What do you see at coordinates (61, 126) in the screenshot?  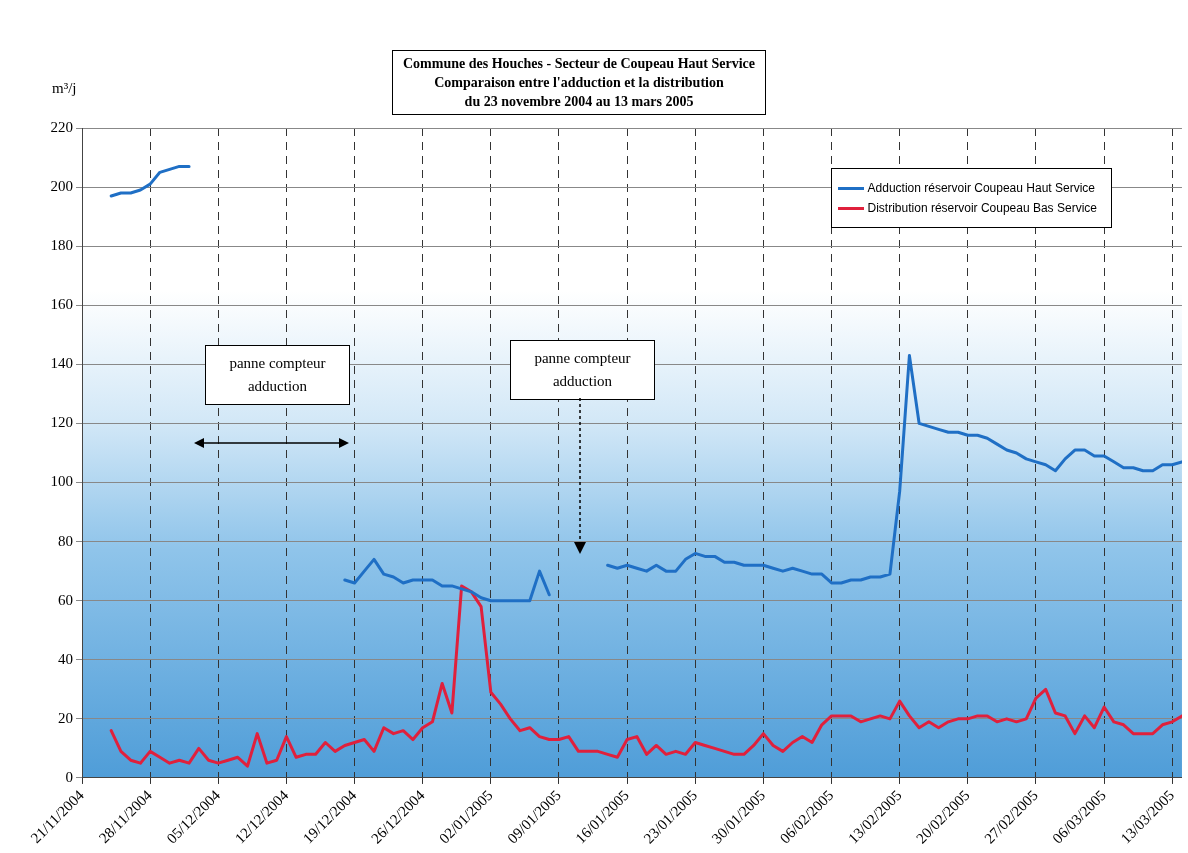 I see `y-tick-label: 220` at bounding box center [61, 126].